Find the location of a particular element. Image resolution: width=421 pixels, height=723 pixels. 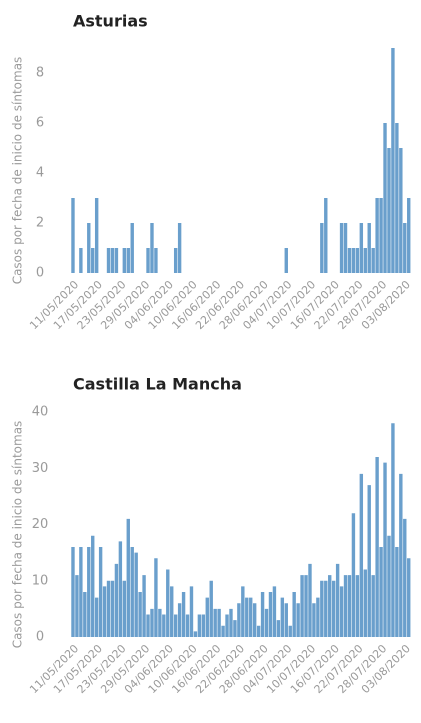

y-tick-label: 2 is located at coordinates (40, 223).